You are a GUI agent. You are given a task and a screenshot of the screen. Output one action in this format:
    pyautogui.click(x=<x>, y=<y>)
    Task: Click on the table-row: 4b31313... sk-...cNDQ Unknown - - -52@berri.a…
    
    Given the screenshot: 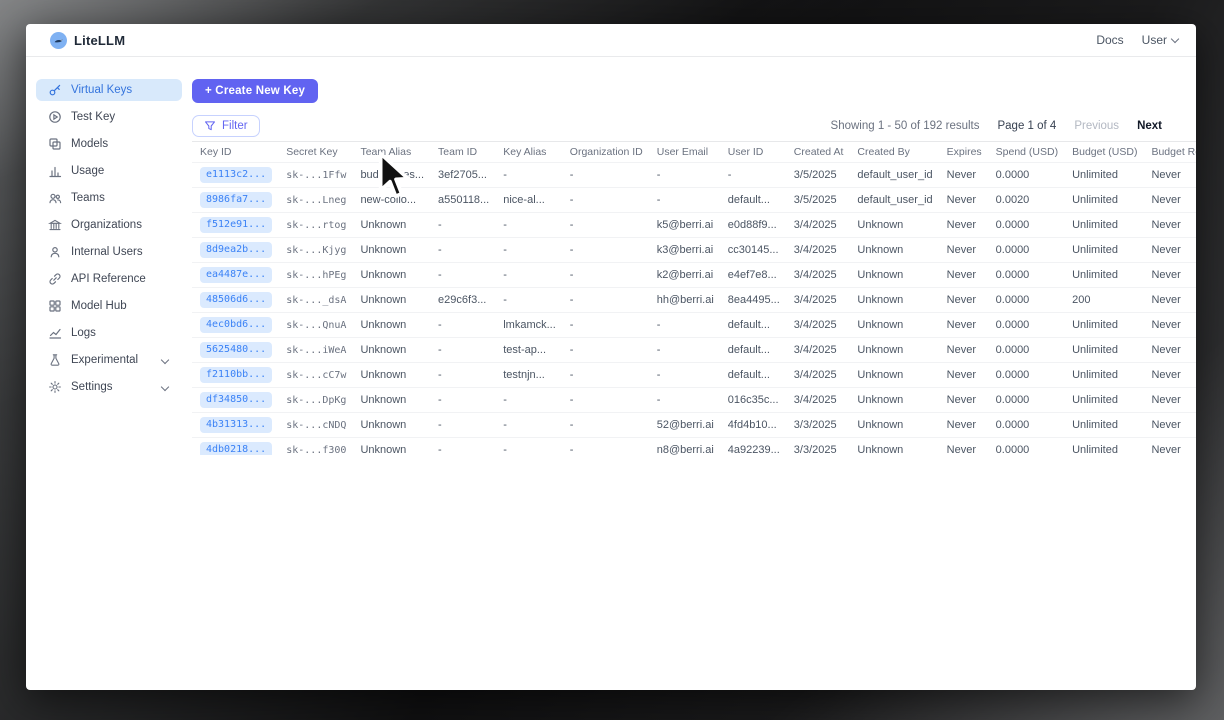 What is the action you would take?
    pyautogui.click(x=694, y=424)
    